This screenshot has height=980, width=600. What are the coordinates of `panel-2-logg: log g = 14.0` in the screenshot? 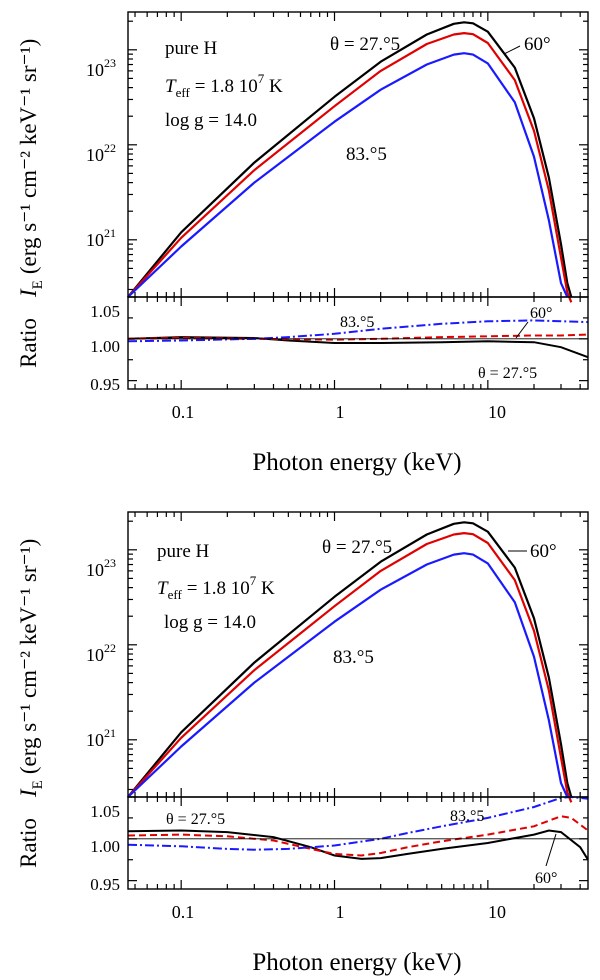 It's located at (210, 622).